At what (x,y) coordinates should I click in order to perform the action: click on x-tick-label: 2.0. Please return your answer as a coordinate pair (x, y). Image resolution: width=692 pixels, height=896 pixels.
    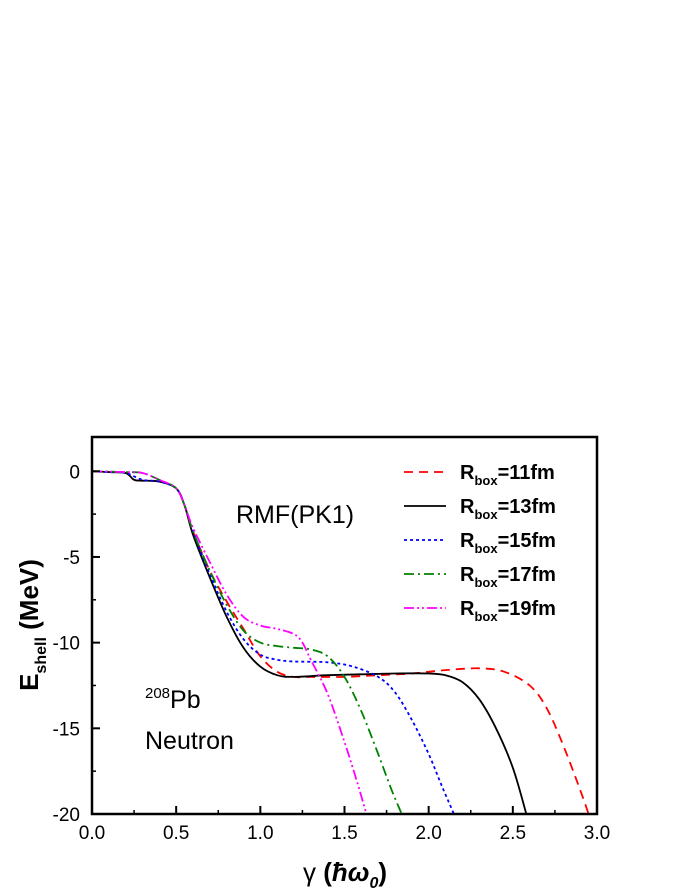
    Looking at the image, I should click on (428, 833).